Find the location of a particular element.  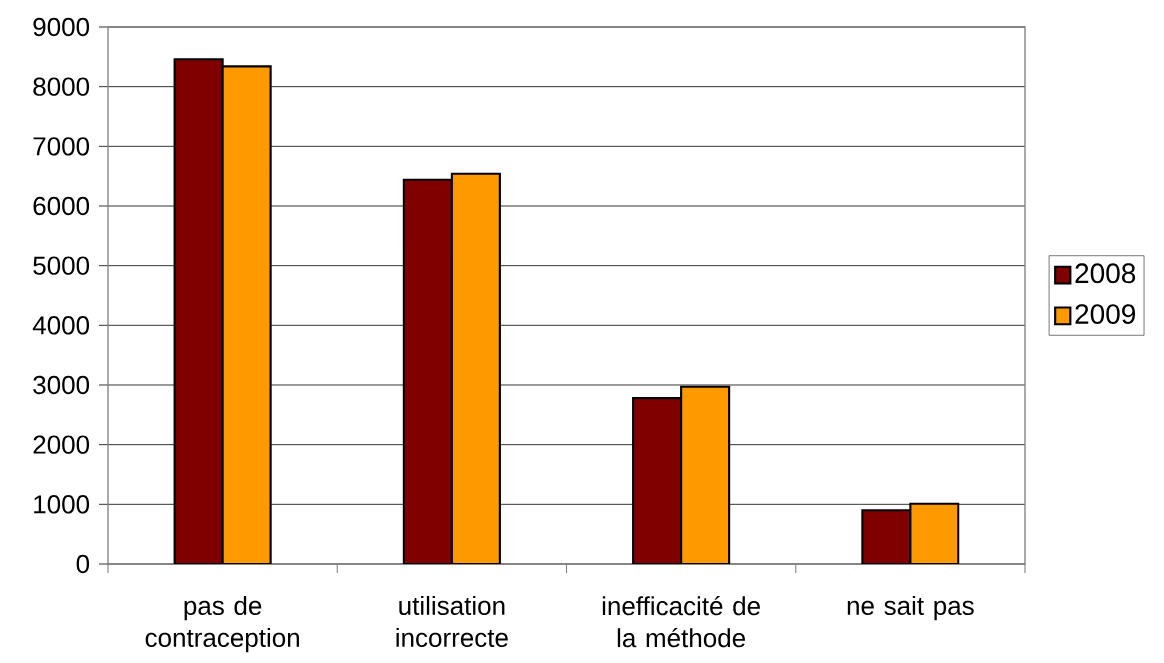

x-tick-label: ne sait pas is located at coordinates (910, 608).